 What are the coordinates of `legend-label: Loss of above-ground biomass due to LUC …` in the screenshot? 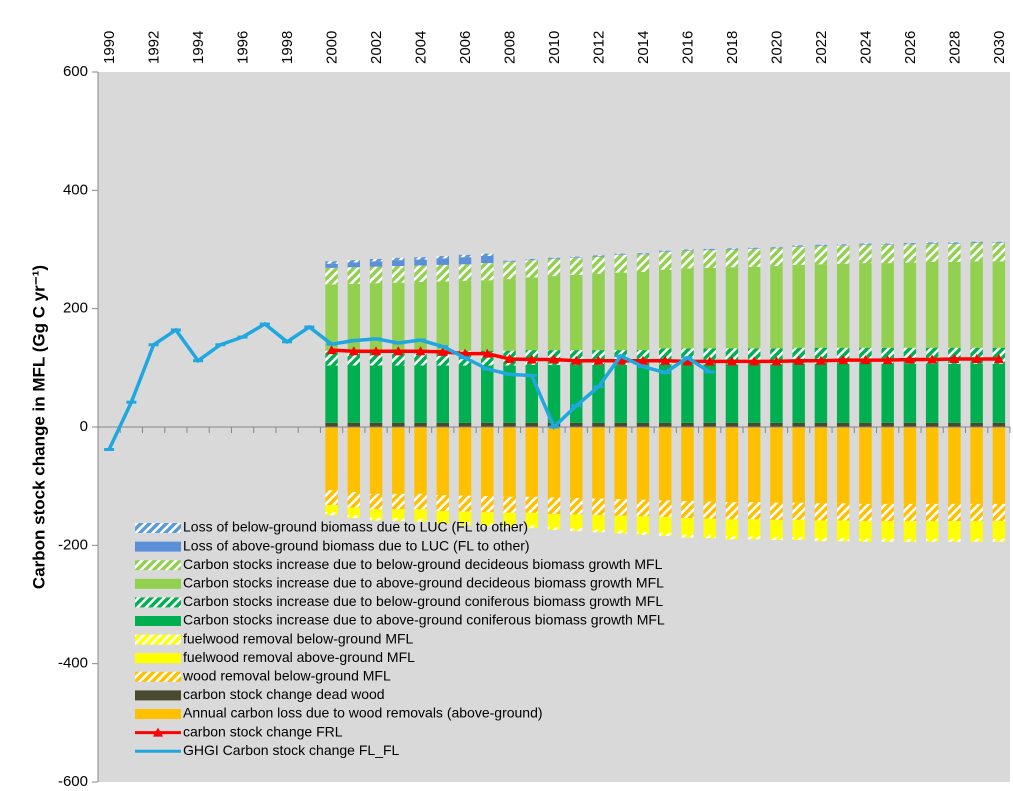 It's located at (356, 545).